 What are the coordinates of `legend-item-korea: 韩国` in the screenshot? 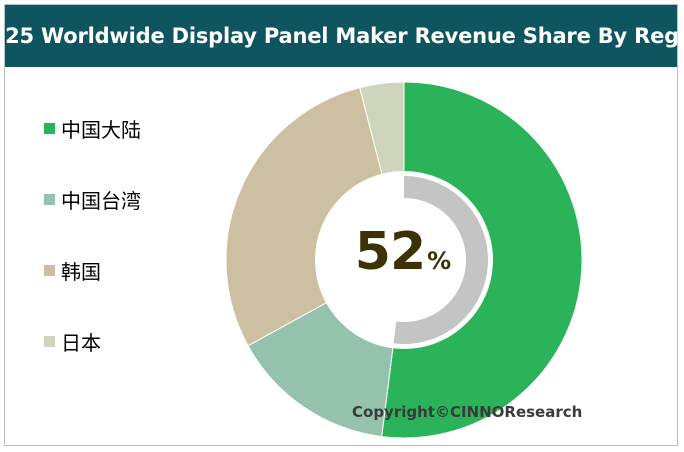 It's located at (92, 270).